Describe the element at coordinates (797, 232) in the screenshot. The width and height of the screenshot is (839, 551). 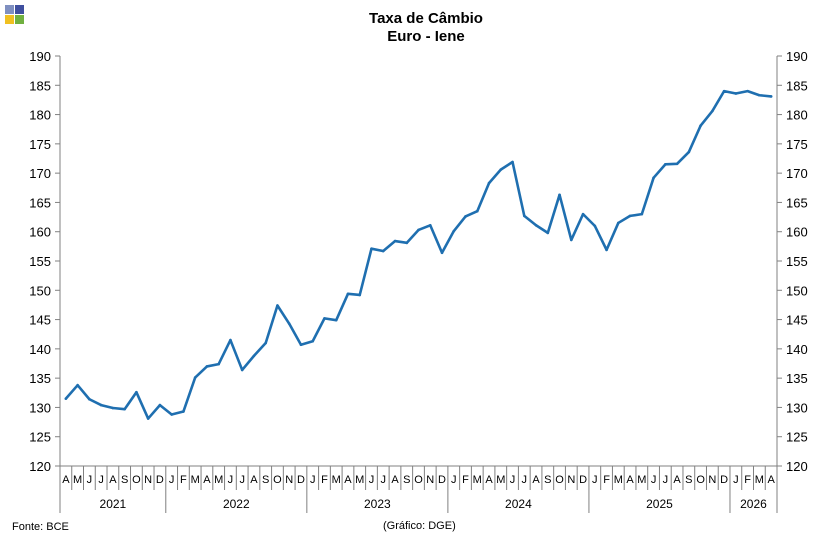
I see `y-tick-label-right: 160` at that location.